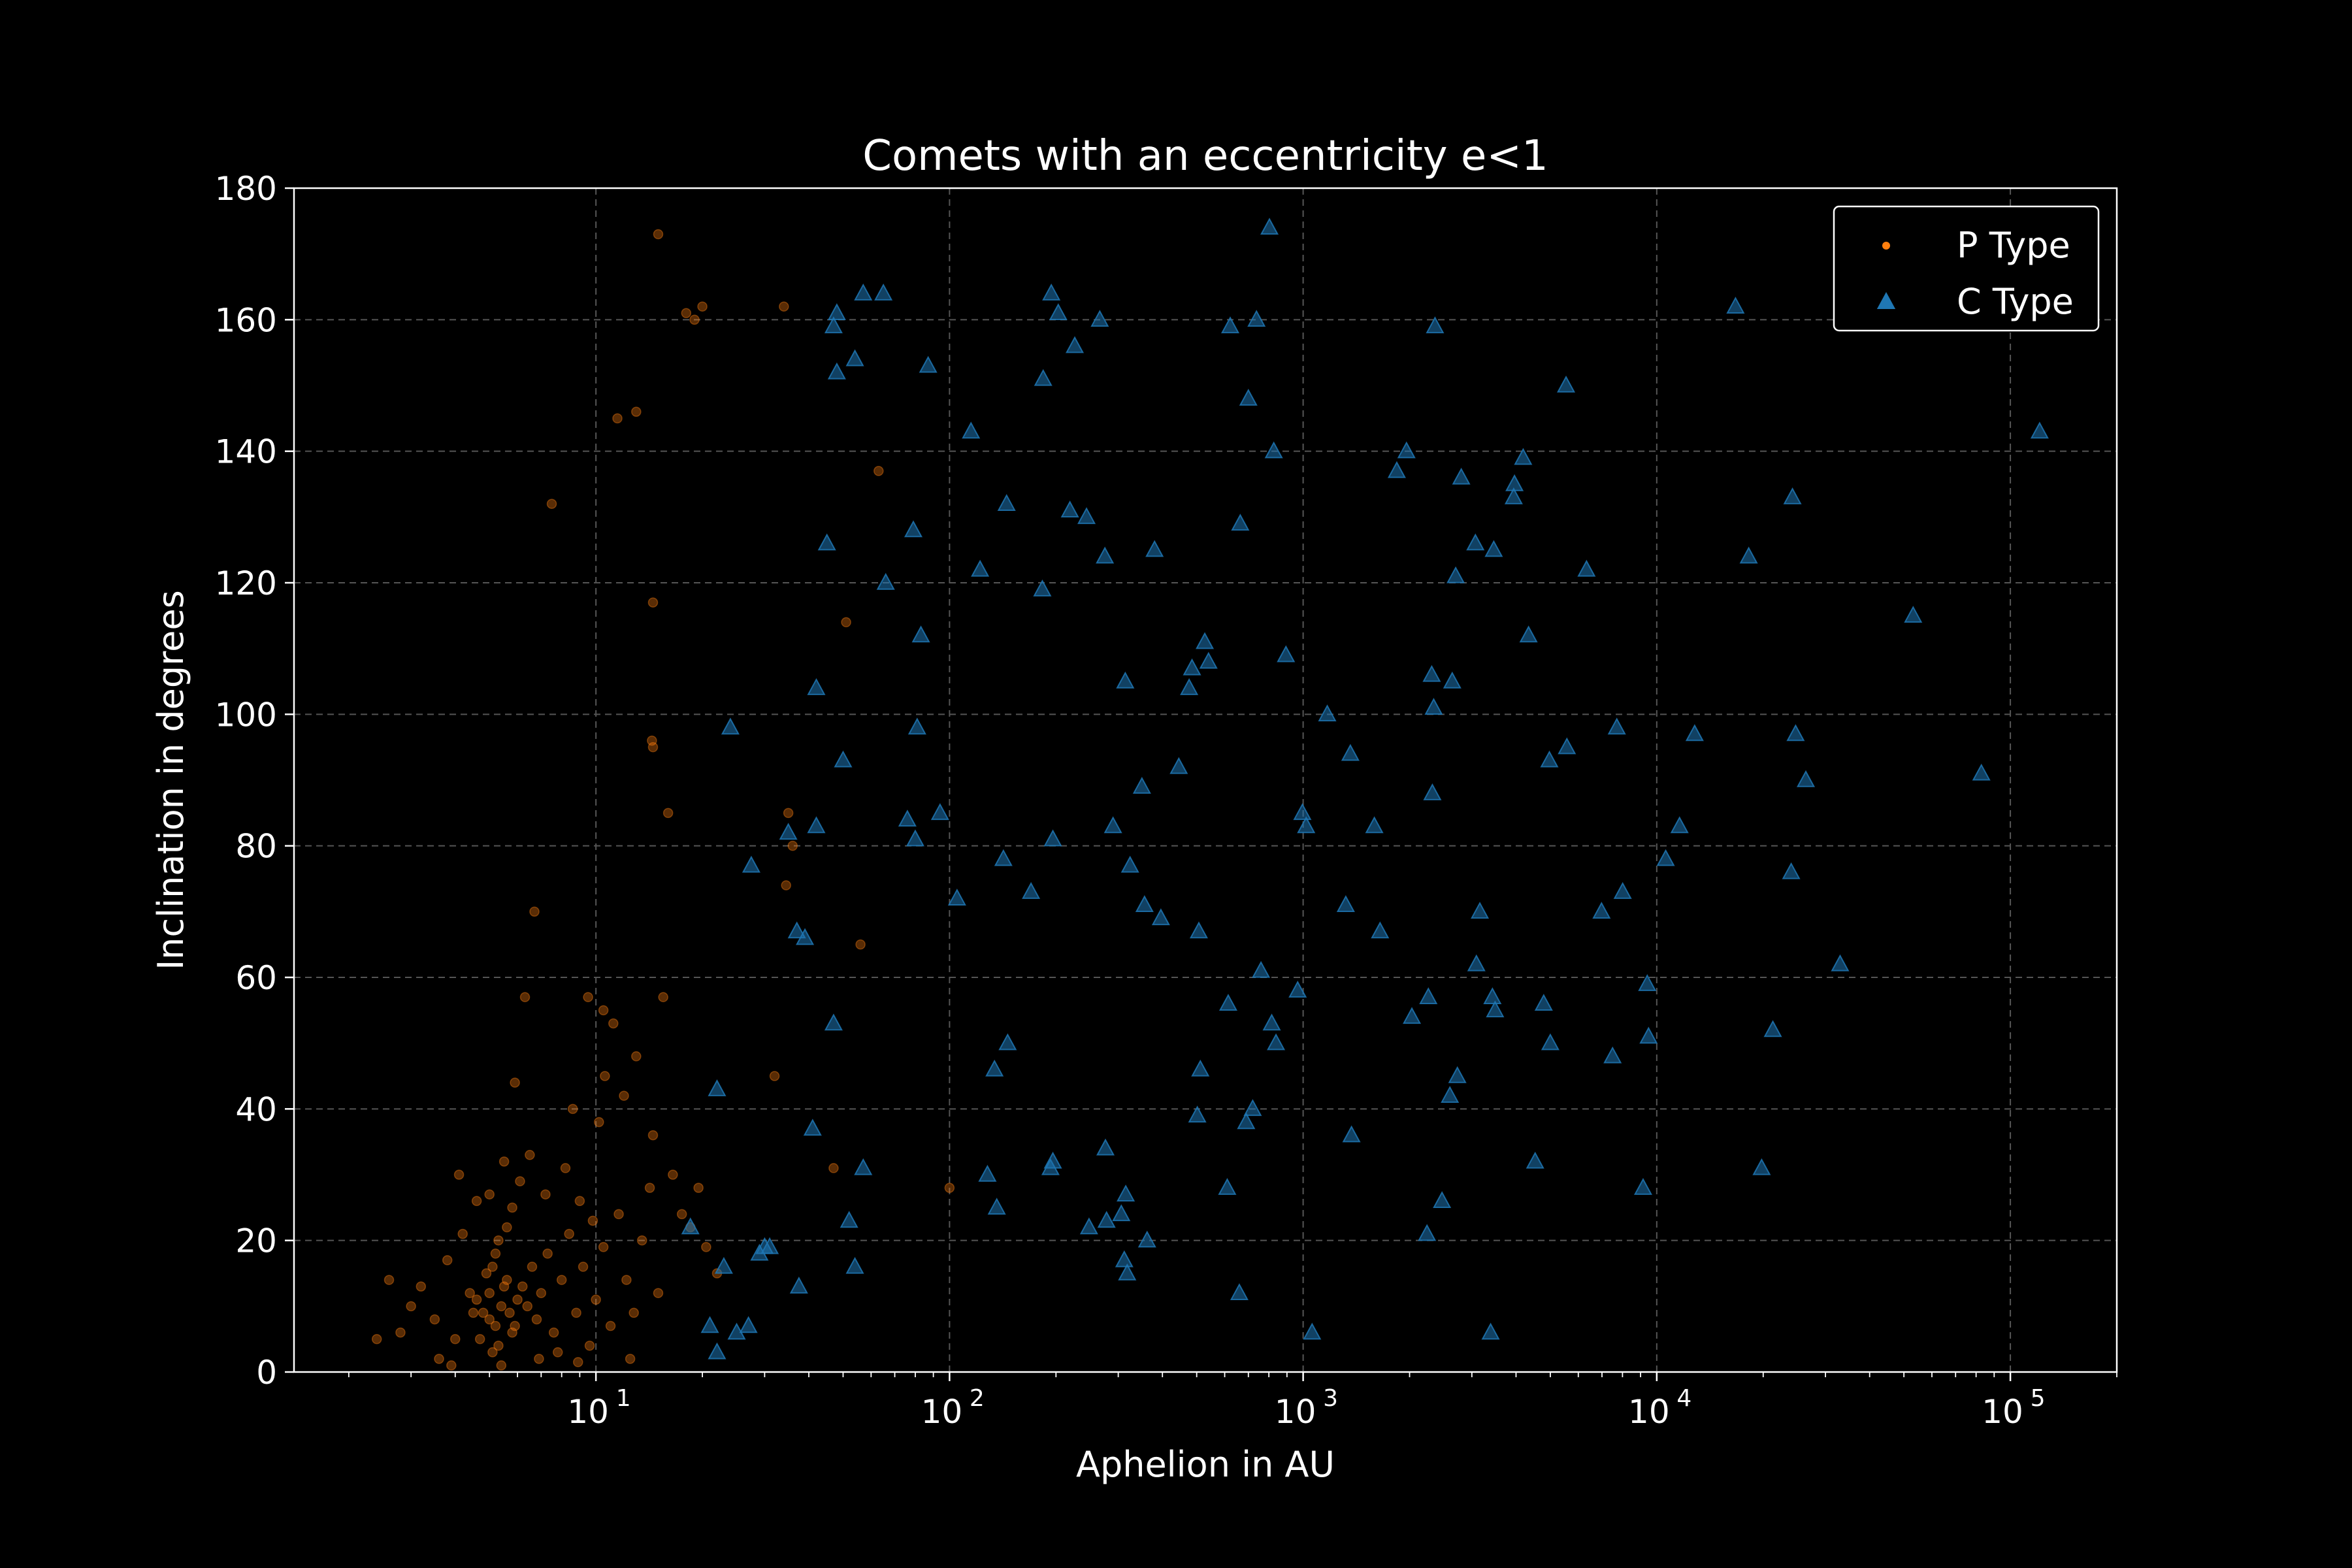  Describe the element at coordinates (1966, 268) in the screenshot. I see `legend-box` at that location.